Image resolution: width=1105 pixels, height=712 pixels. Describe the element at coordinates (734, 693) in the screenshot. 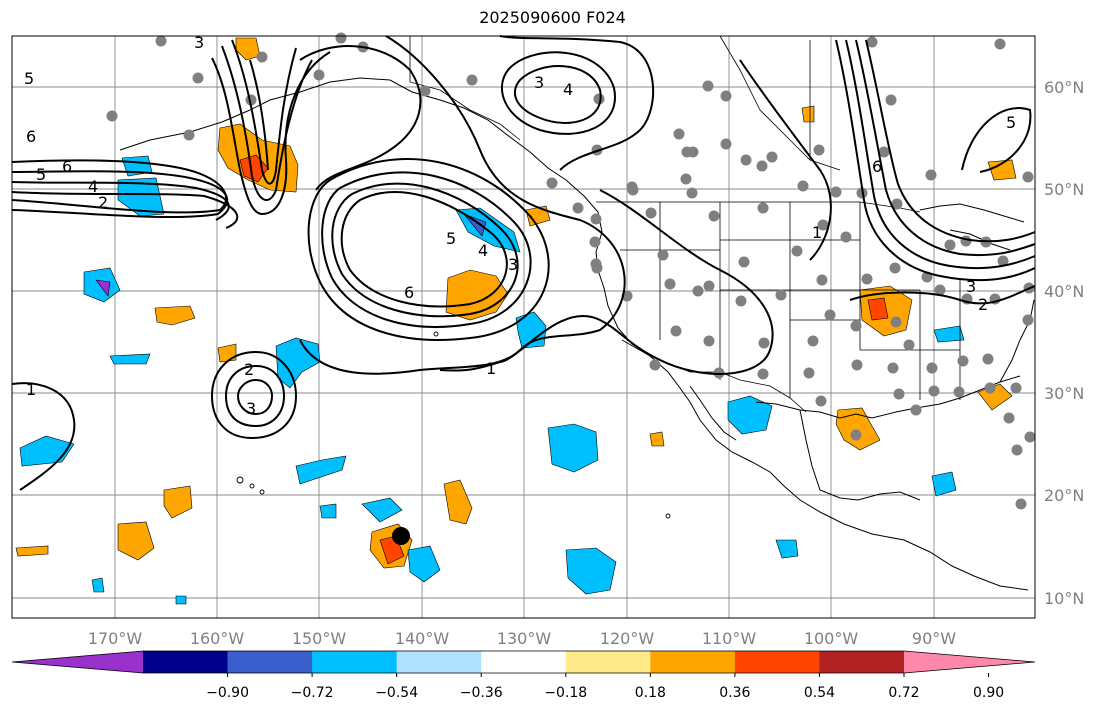

I see `colorbar-tick-label: 0.36` at that location.